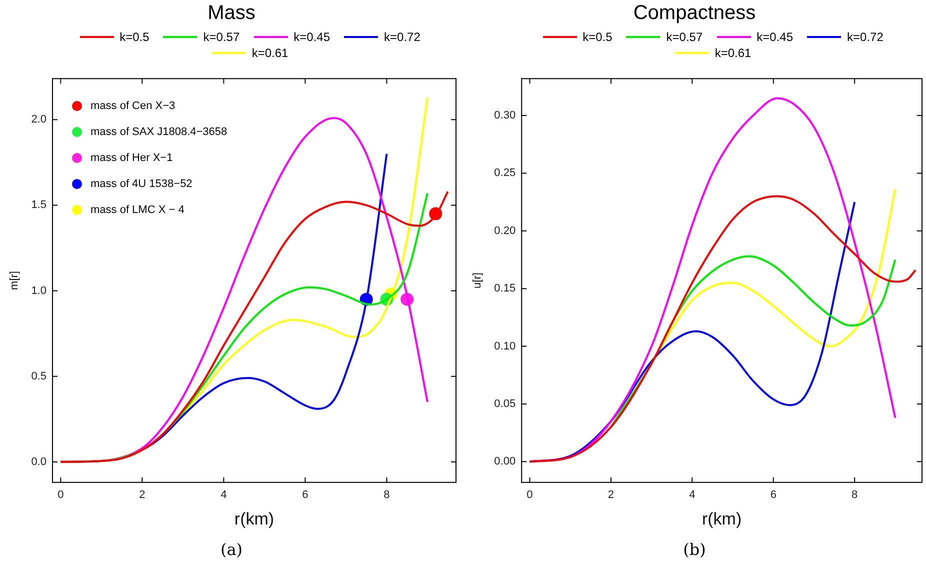  I want to click on y-tick-label: 0.15, so click(505, 288).